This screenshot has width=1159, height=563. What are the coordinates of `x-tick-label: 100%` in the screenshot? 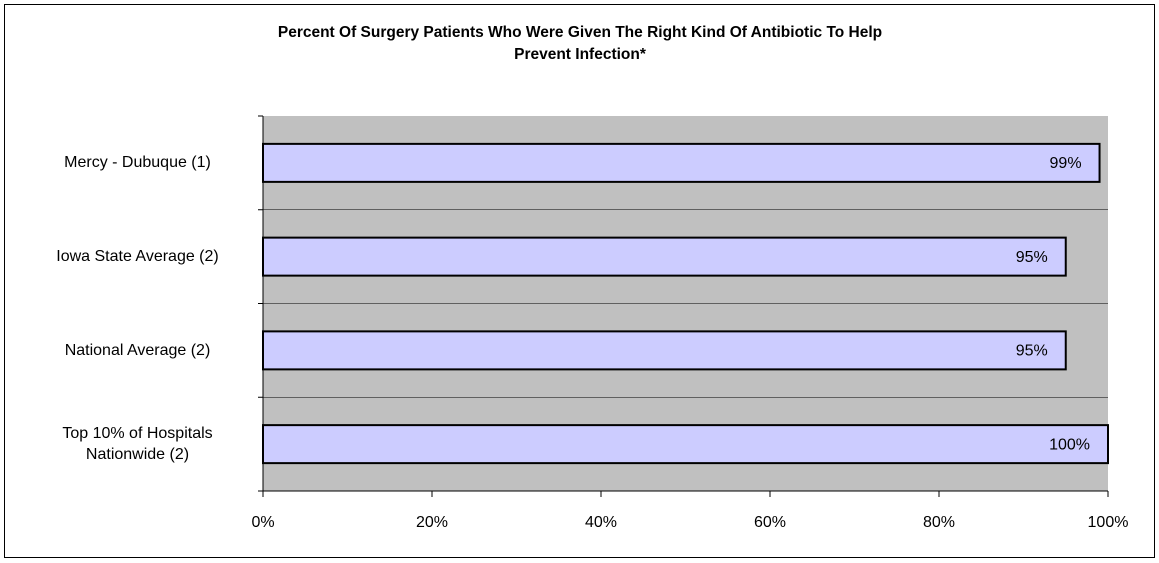 It's located at (1108, 522).